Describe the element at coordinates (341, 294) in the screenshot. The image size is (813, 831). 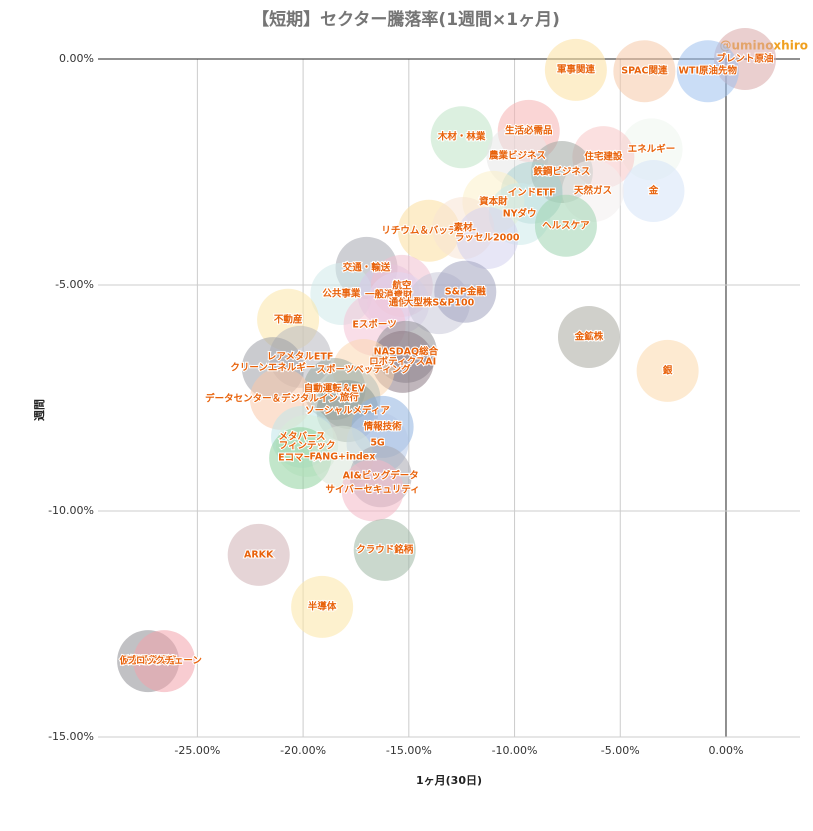
I see `bubble-label: 公共事業` at that location.